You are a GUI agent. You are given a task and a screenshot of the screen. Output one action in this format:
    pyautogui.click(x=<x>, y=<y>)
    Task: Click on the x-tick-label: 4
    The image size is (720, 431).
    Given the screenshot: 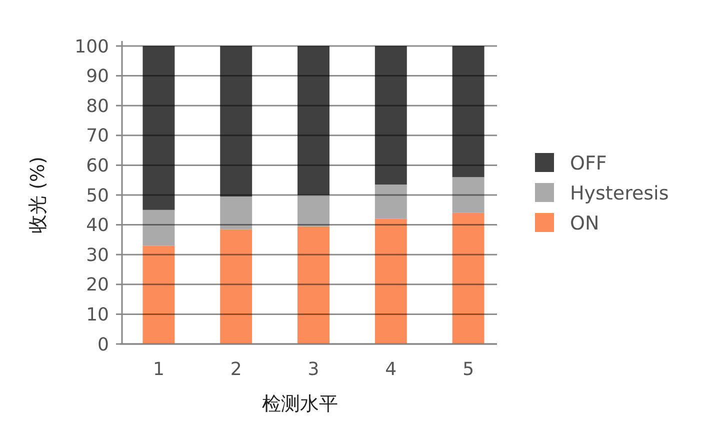 What is the action you would take?
    pyautogui.click(x=391, y=369)
    